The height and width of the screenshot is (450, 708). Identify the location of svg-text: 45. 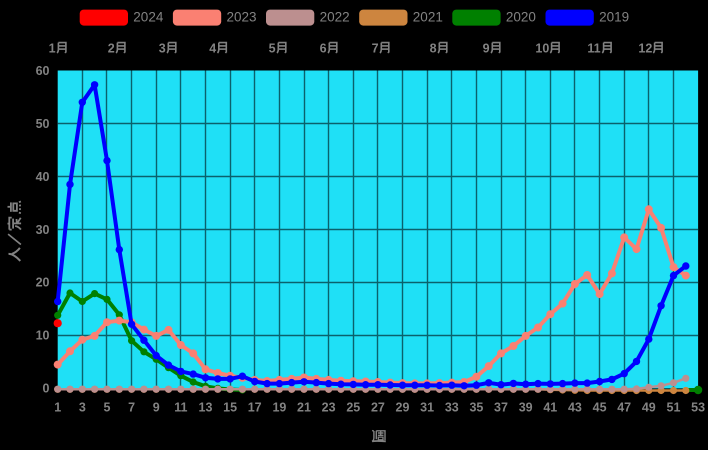
(600, 408).